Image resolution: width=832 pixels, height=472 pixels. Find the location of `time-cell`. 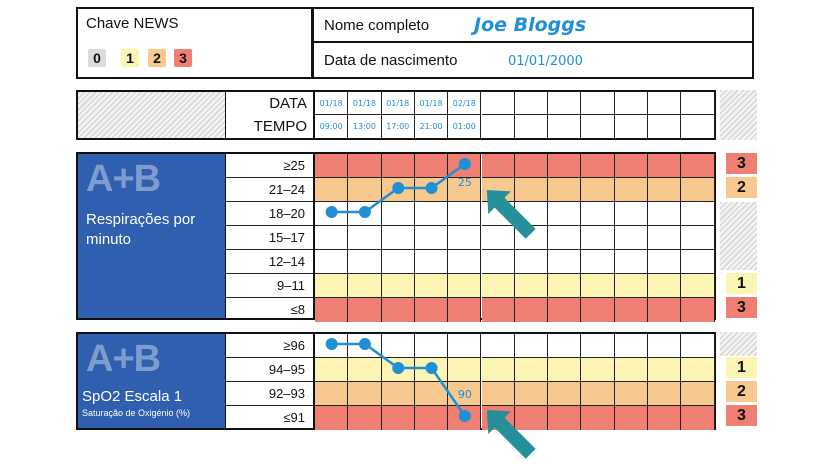

time-cell is located at coordinates (598, 126).